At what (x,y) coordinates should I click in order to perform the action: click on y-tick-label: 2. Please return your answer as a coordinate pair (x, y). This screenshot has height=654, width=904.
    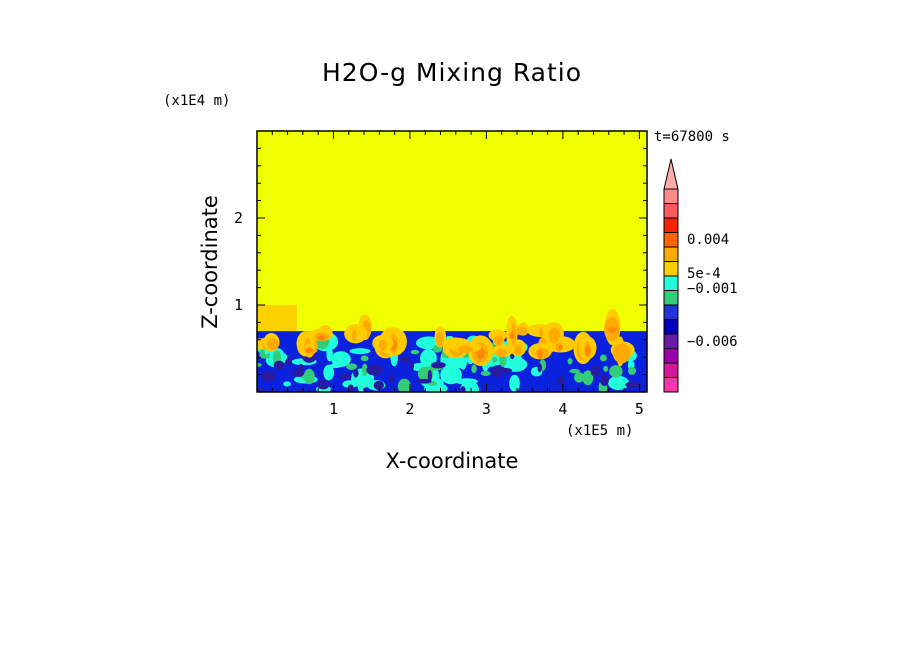
    Looking at the image, I should click on (238, 218).